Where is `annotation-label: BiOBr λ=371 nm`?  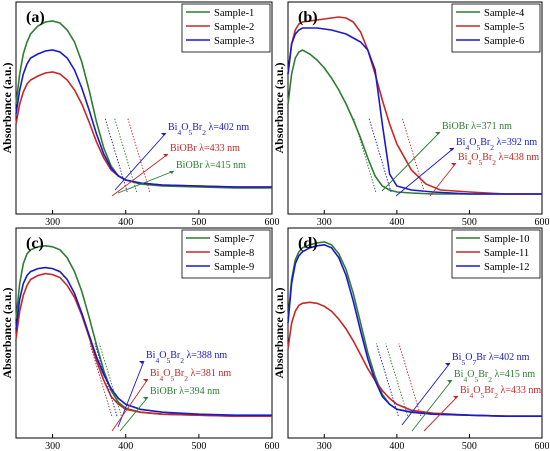 annotation-label: BiOBr λ=371 nm is located at coordinates (477, 126).